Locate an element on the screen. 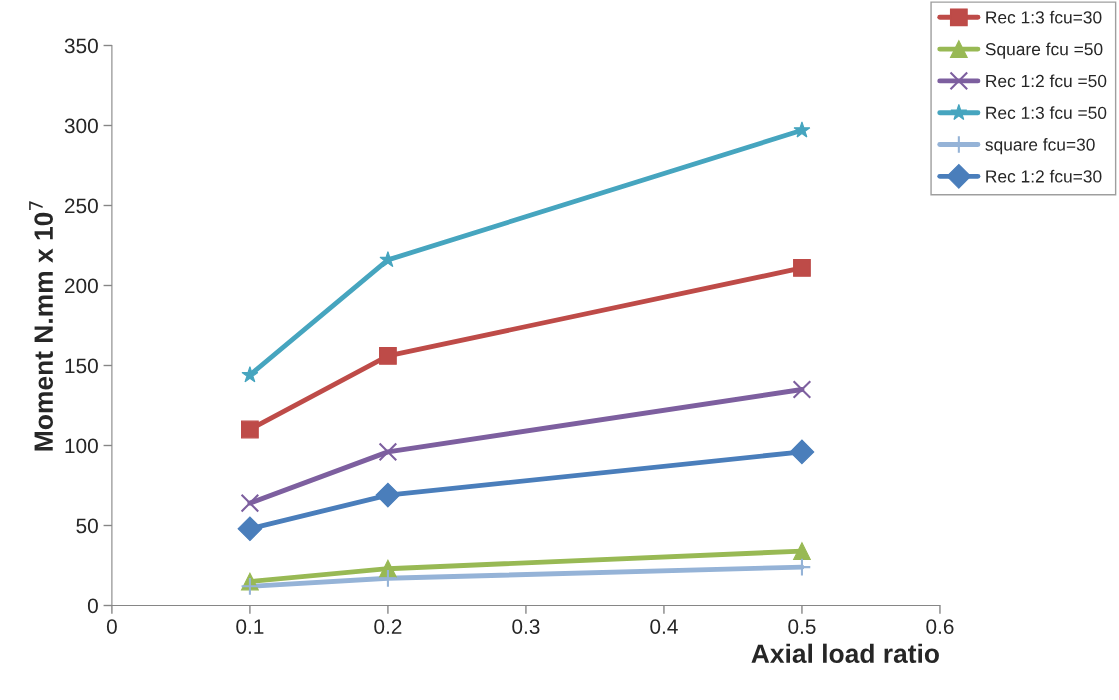 The width and height of the screenshot is (1119, 700). legend-label: square fcu=30 is located at coordinates (1040, 146).